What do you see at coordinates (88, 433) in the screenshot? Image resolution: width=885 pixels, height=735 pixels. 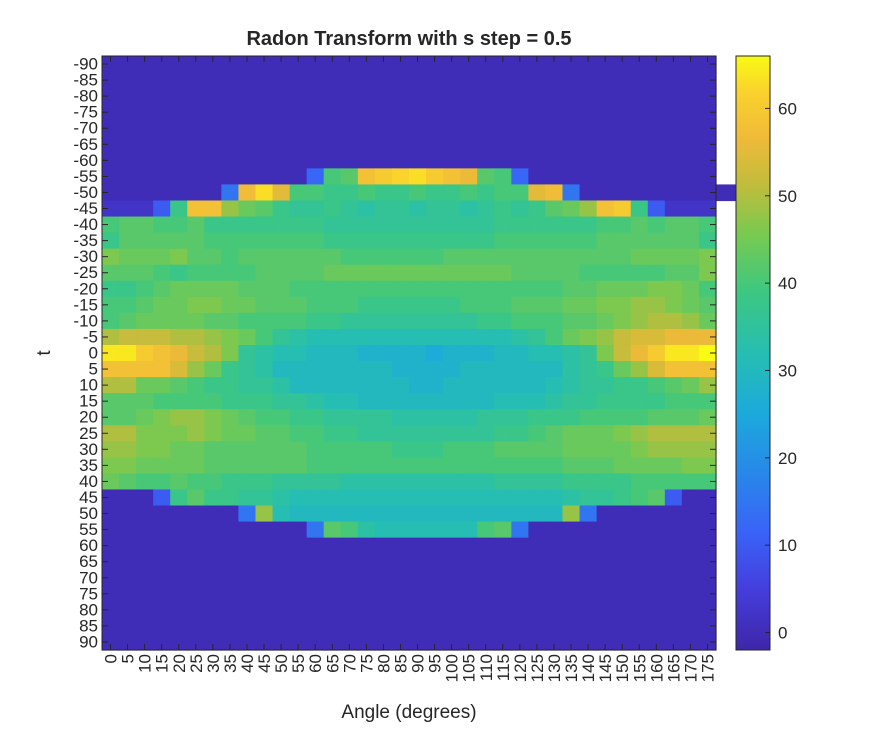 I see `y-tick-label: 25` at bounding box center [88, 433].